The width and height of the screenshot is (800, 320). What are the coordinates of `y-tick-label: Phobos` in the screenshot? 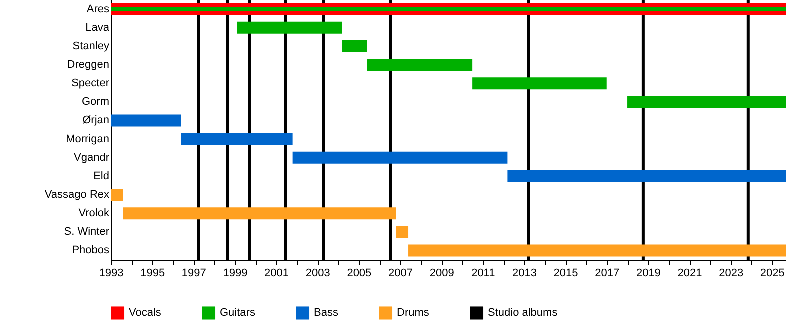 It's located at (91, 250).